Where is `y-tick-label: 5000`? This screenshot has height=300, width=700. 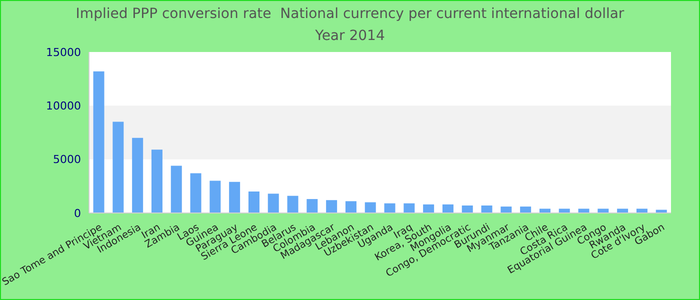 y-tick-label: 5000 is located at coordinates (67, 159).